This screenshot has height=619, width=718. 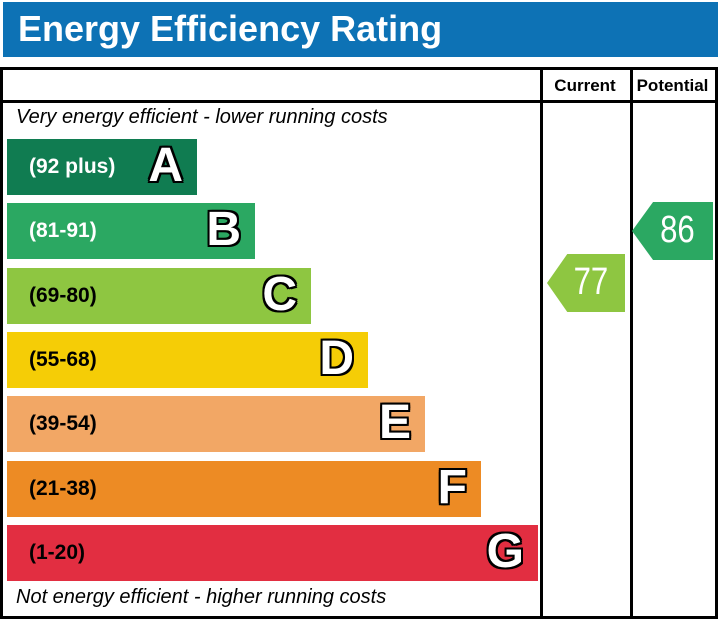 I want to click on band-range-label: (69-80), so click(x=63, y=295).